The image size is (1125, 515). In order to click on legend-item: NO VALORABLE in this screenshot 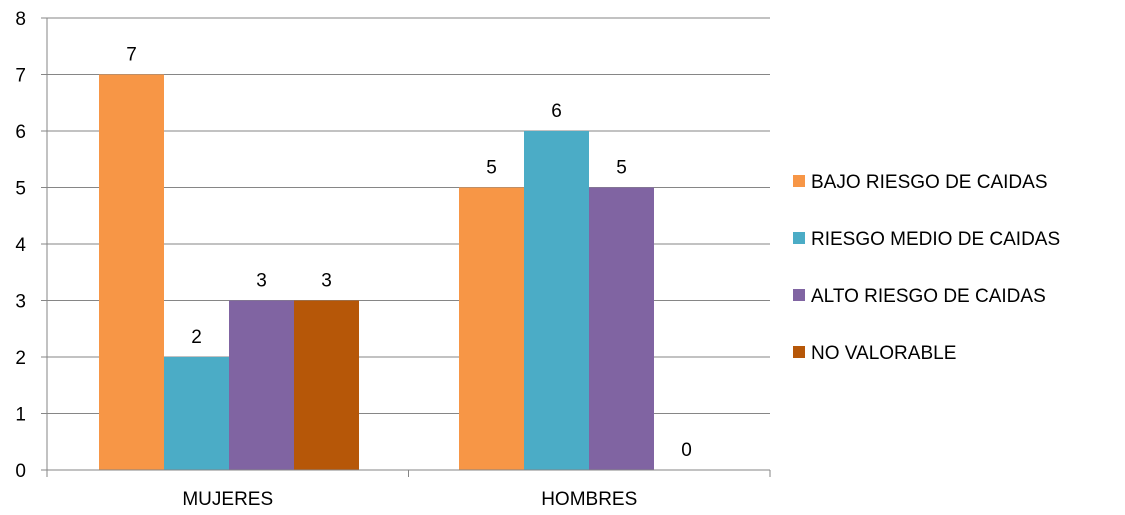, I will do `click(874, 353)`.